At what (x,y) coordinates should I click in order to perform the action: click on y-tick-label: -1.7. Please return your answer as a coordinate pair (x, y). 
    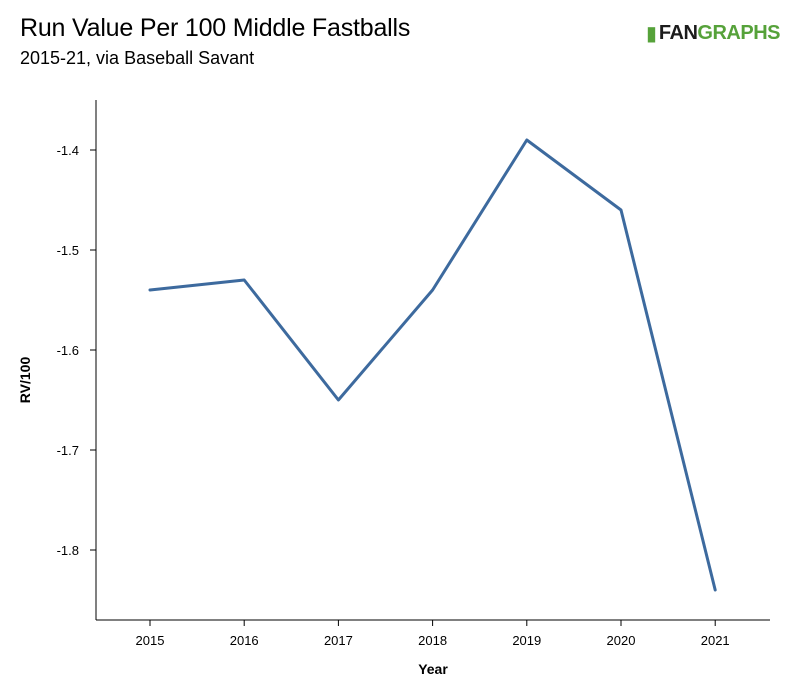
    Looking at the image, I should click on (68, 450).